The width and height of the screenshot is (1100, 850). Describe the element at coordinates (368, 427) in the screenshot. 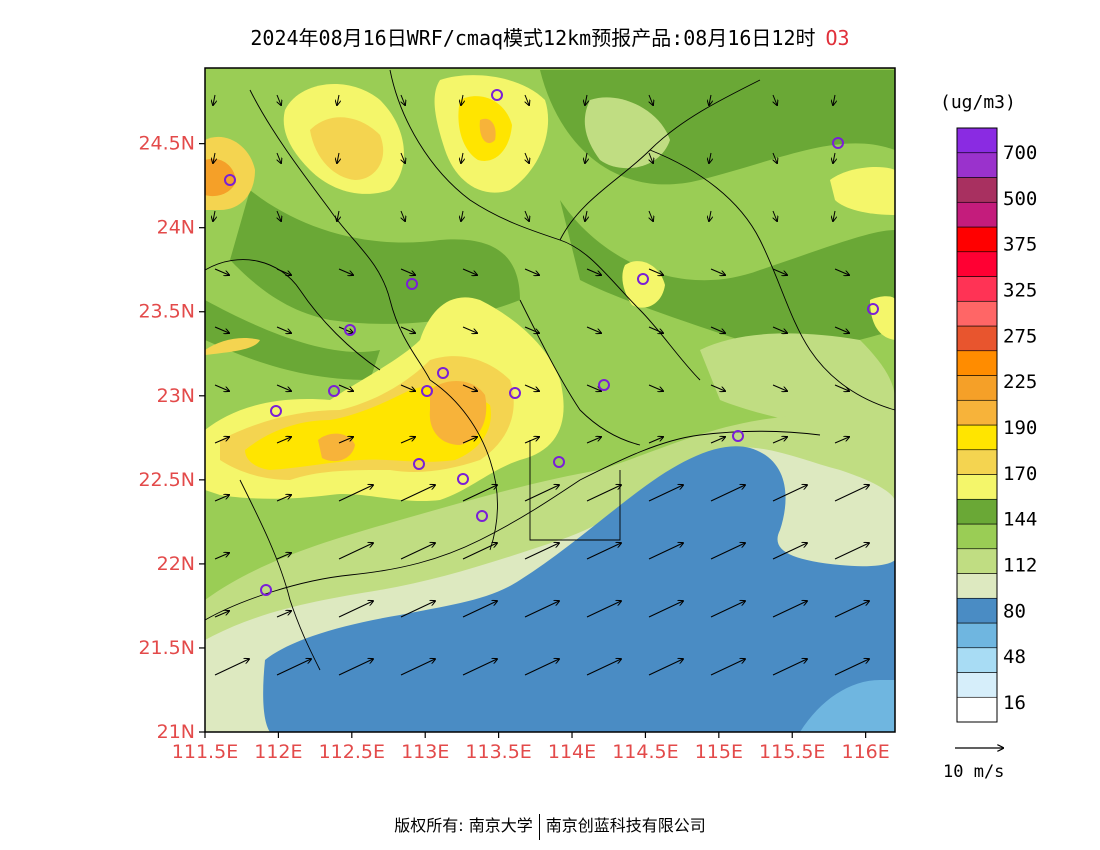

I see `field-yellow-core` at that location.